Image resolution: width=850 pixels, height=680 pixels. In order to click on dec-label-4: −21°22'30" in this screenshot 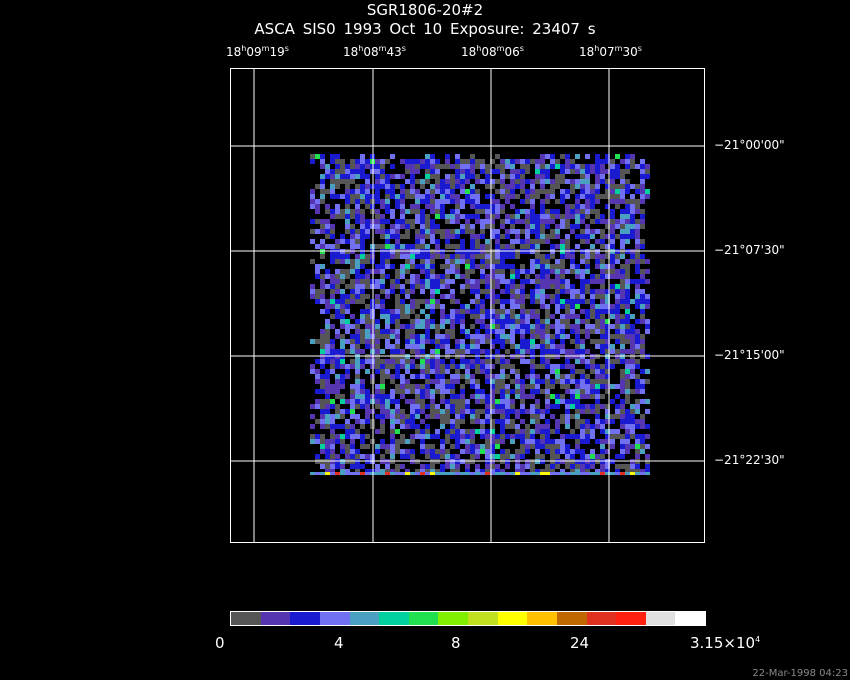, I will do `click(749, 460)`.